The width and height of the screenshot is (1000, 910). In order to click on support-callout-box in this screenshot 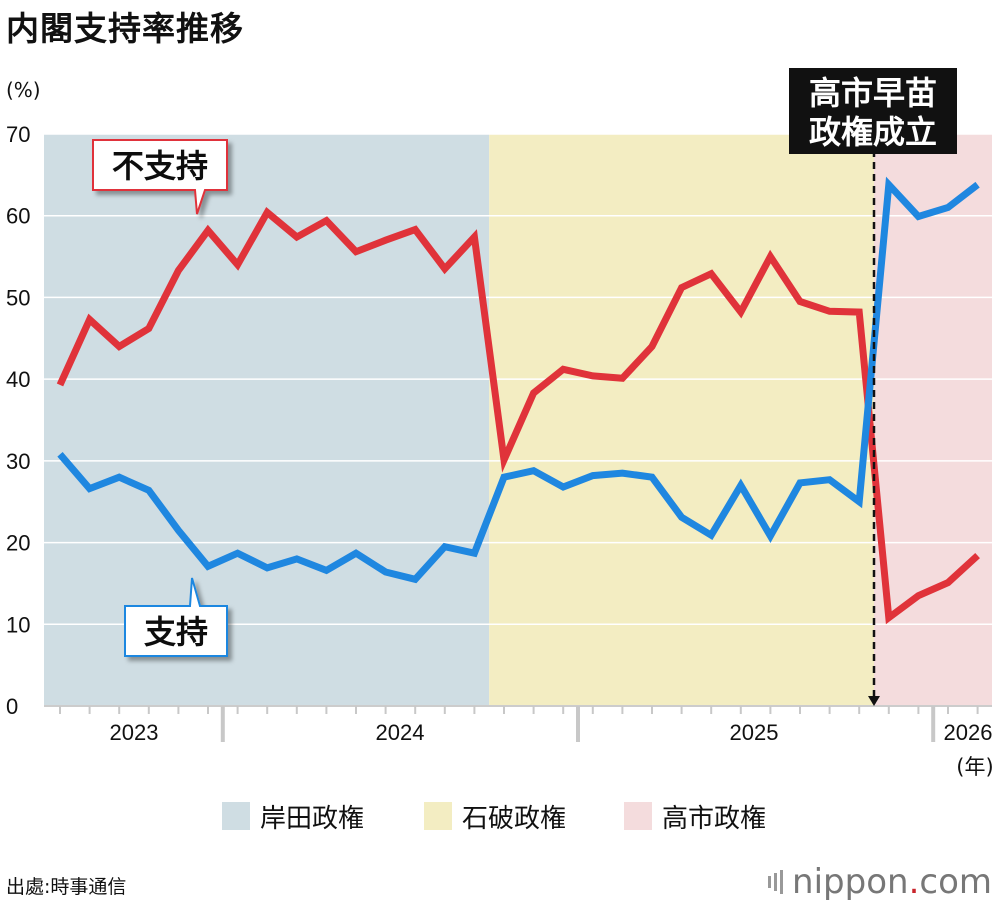, I will do `click(176, 617)`.